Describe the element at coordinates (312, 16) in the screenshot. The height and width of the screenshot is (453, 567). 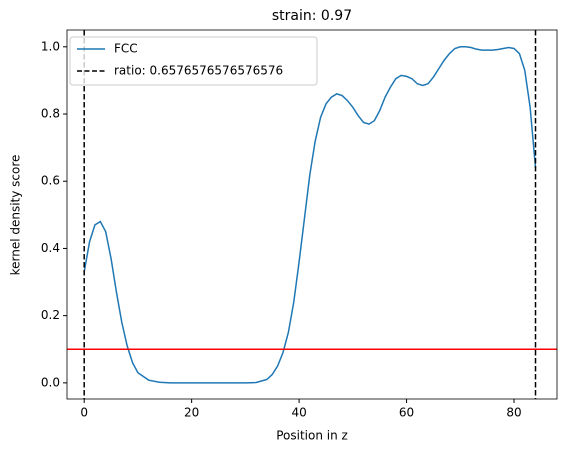
I see `chart-title: strain: 0.97` at that location.